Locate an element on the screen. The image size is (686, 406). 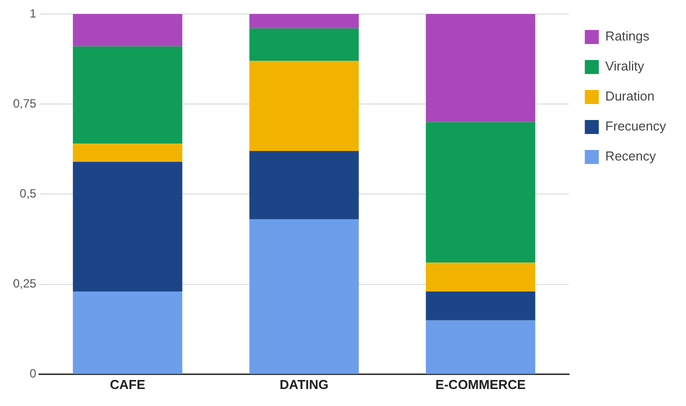
y-tick-label: 0,5 is located at coordinates (28, 193).